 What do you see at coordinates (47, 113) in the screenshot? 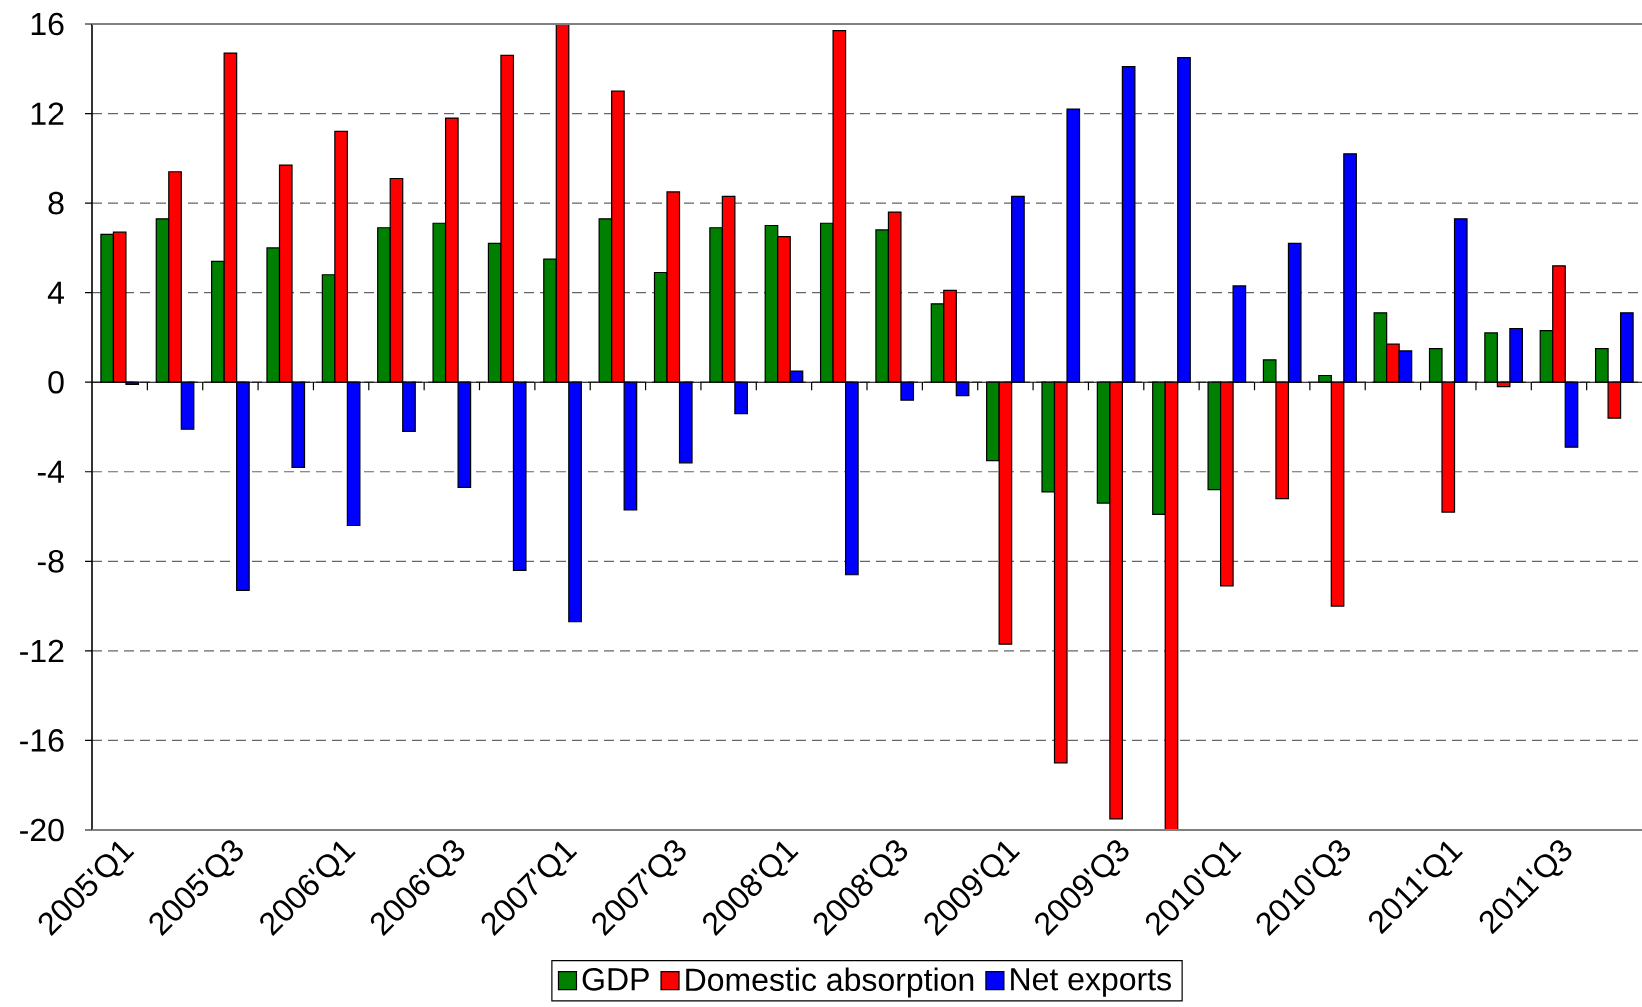
I see `y-tick-label: 12` at bounding box center [47, 113].